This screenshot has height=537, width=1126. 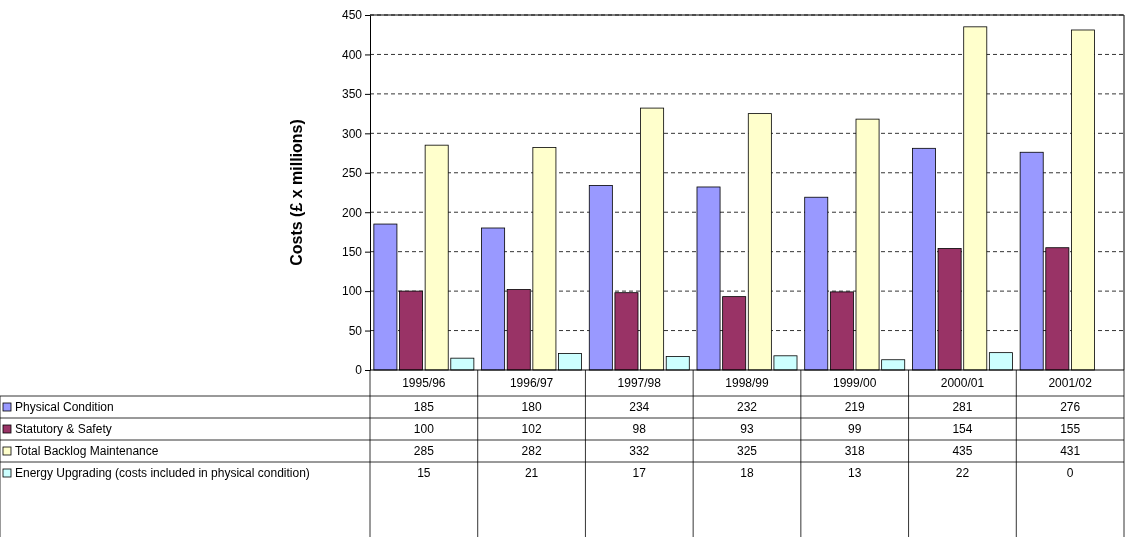 I want to click on y-tick-label: 150, so click(x=352, y=252).